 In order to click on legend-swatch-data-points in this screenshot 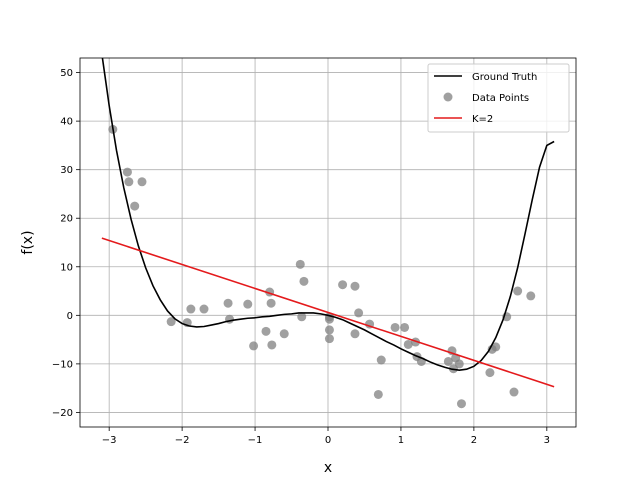, I will do `click(448, 97)`.